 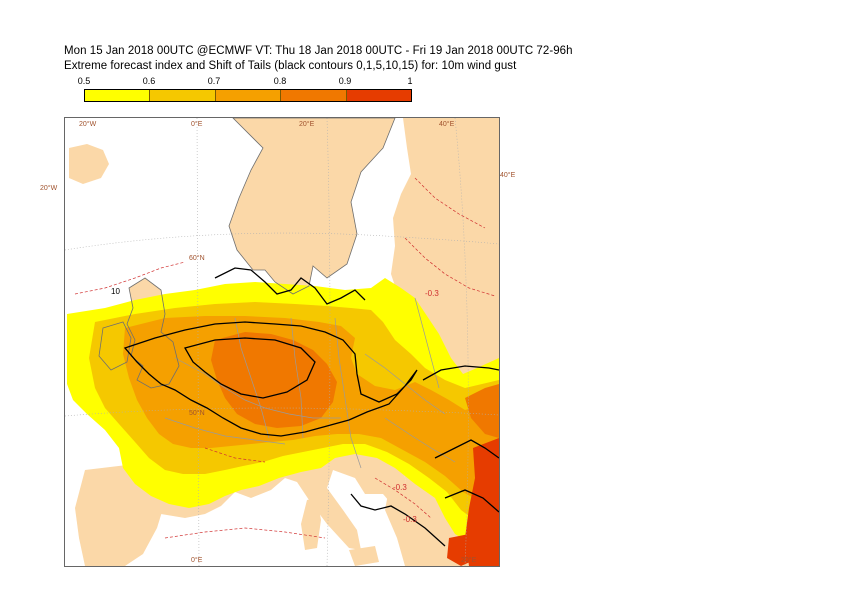 I want to click on legend-label-0-5: 0.5, so click(x=84, y=81).